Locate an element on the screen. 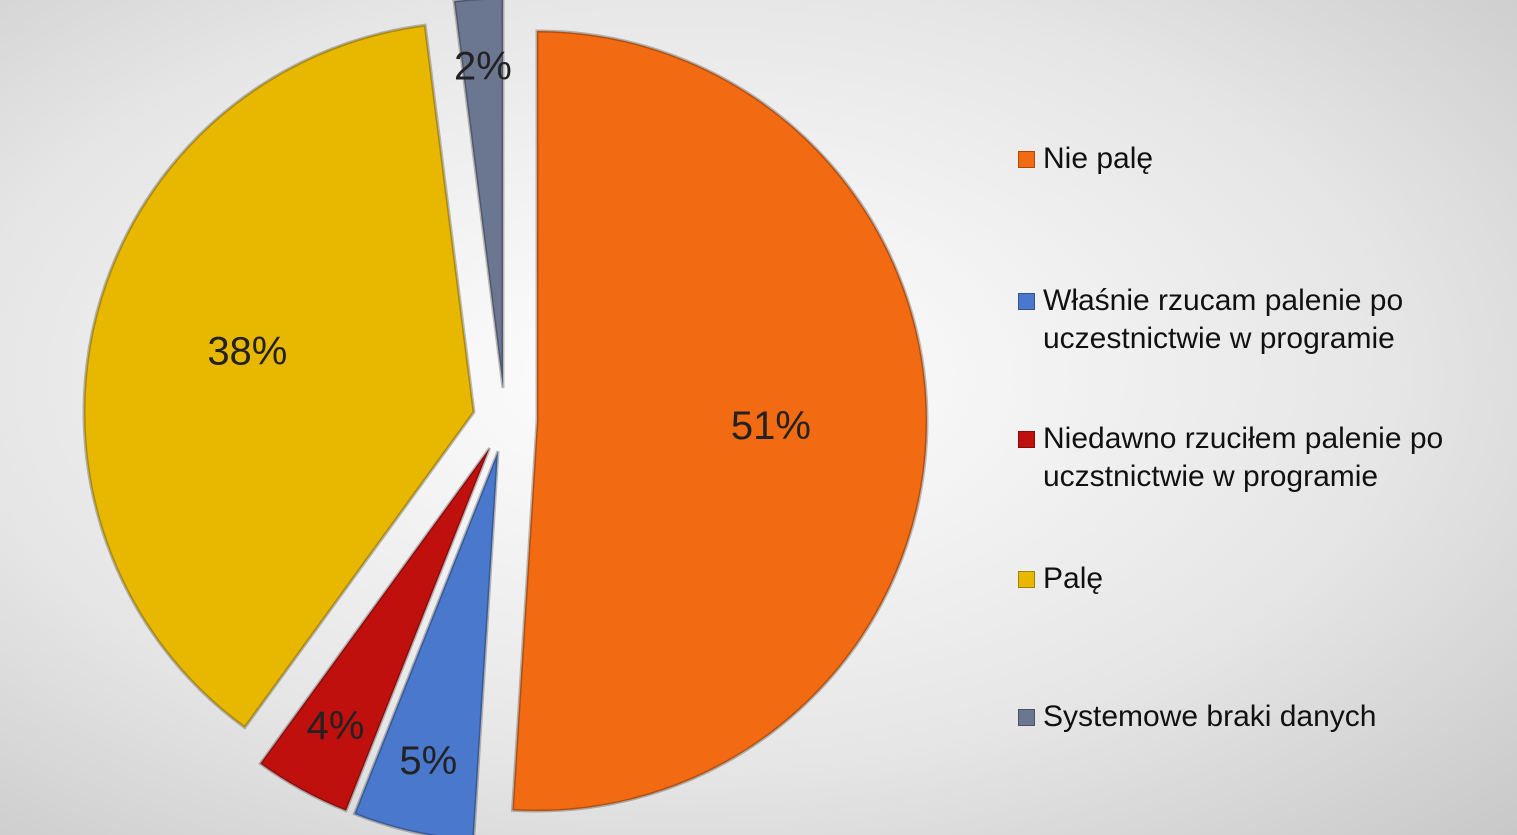  legend-label: Nie palę is located at coordinates (1098, 158).